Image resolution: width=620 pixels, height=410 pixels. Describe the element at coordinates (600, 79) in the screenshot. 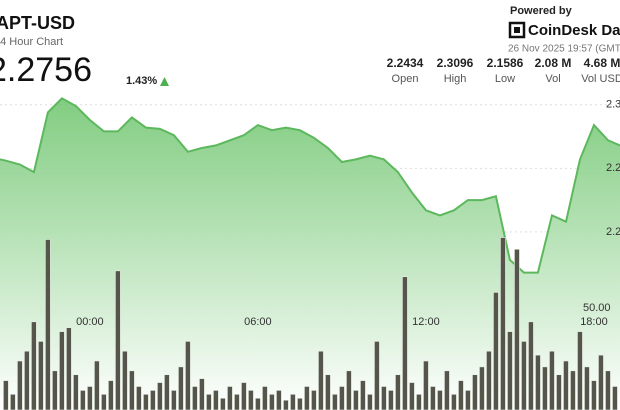

I see `stat-label: Vol USD` at that location.